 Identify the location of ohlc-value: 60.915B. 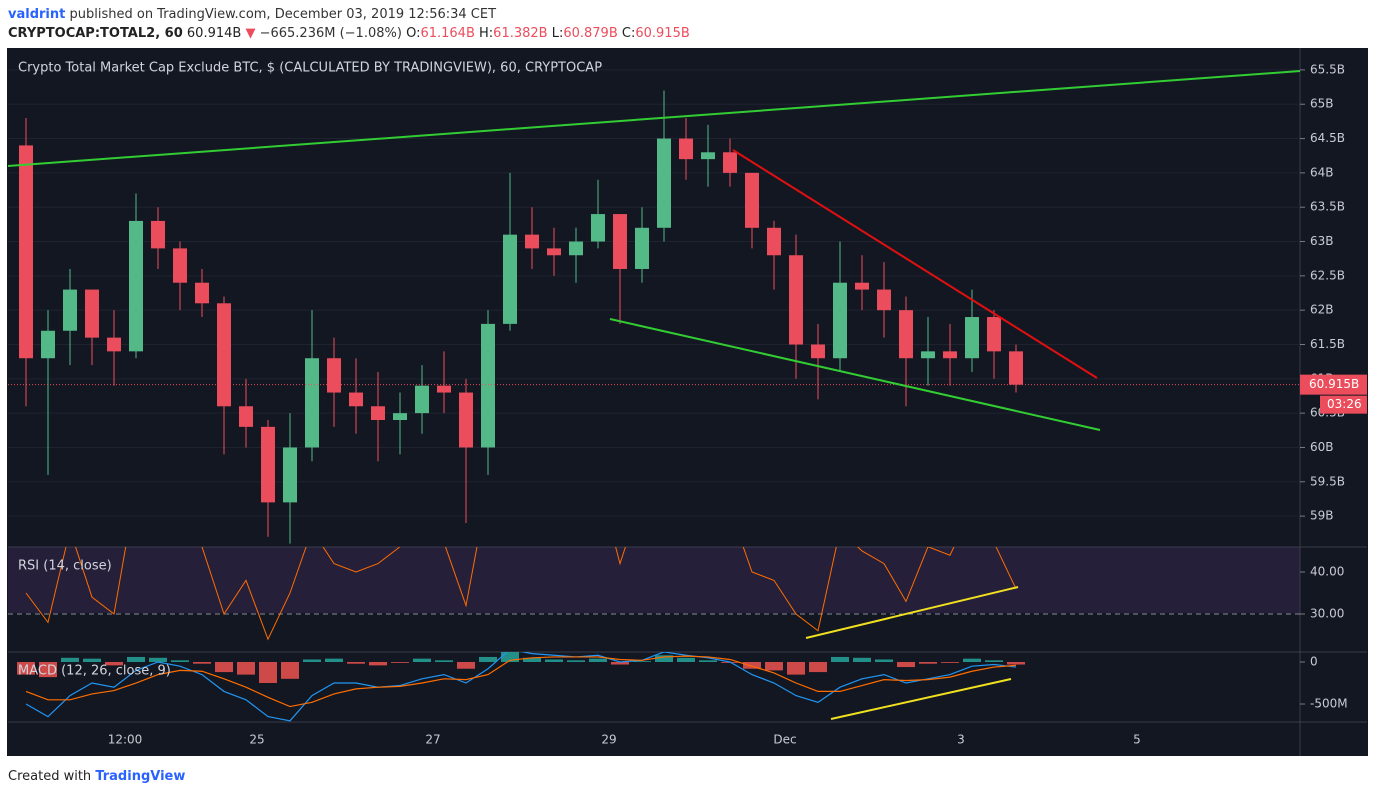
(662, 33).